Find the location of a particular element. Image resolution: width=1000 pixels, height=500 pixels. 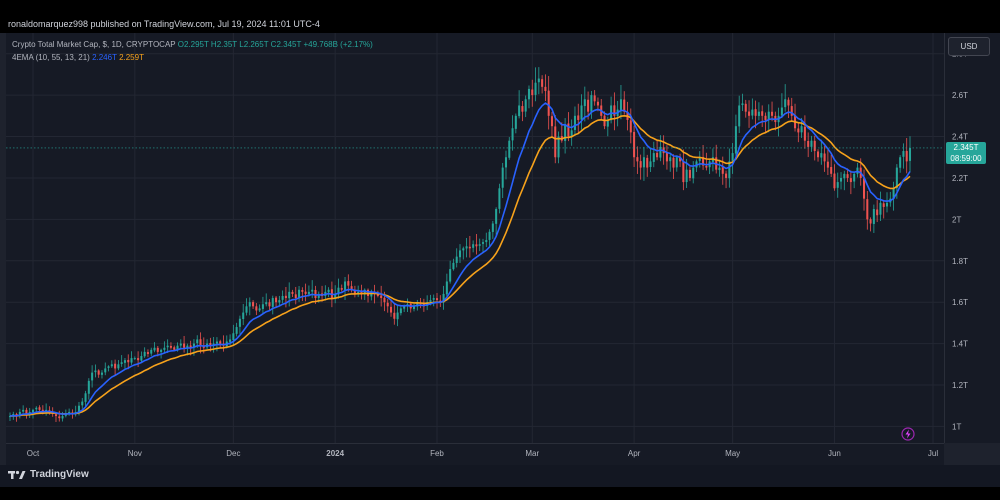

tradingview-logo: TradingView is located at coordinates (48, 474).